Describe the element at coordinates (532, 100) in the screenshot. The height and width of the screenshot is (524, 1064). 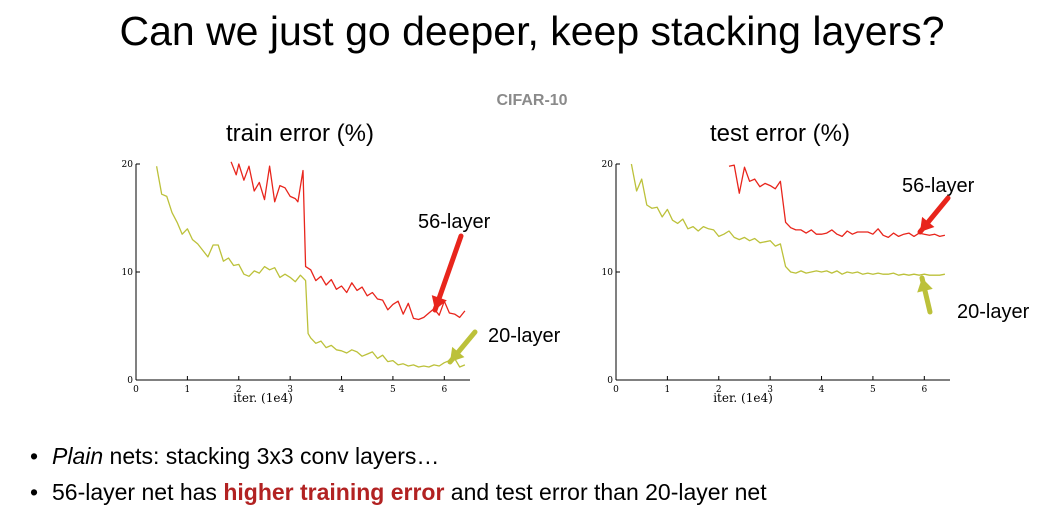
I see `dataset-label: CIFAR-10` at that location.